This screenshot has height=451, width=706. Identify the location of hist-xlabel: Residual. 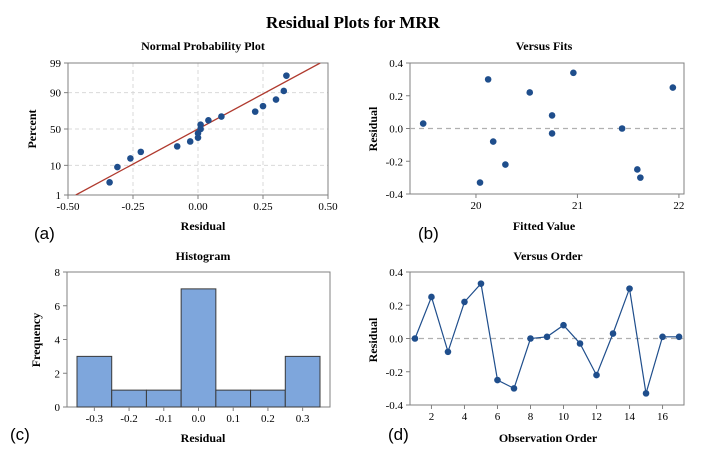
(203, 438).